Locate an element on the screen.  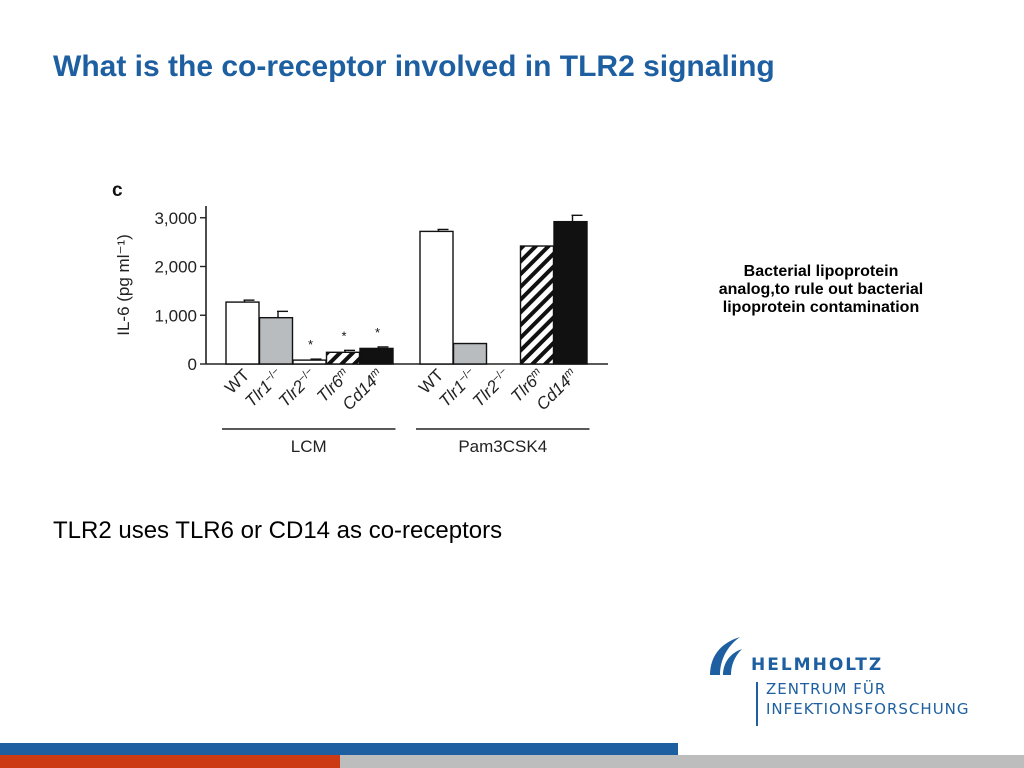
bar-lcm-tlr6 is located at coordinates (343, 358).